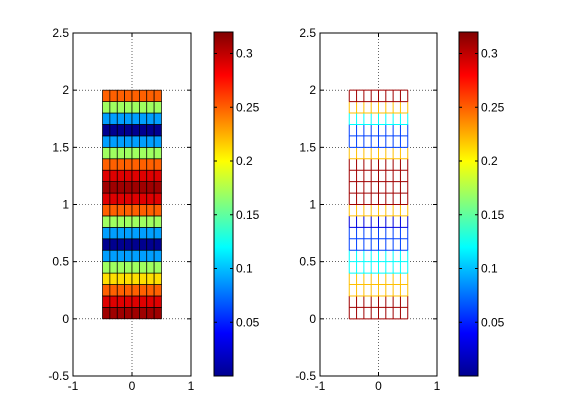 This screenshot has width=561, height=420. Describe the element at coordinates (237, 188) in the screenshot. I see `left-colorbar-ticks: 0.05 0.1 0.15 0.2 0.25 0.3` at that location.